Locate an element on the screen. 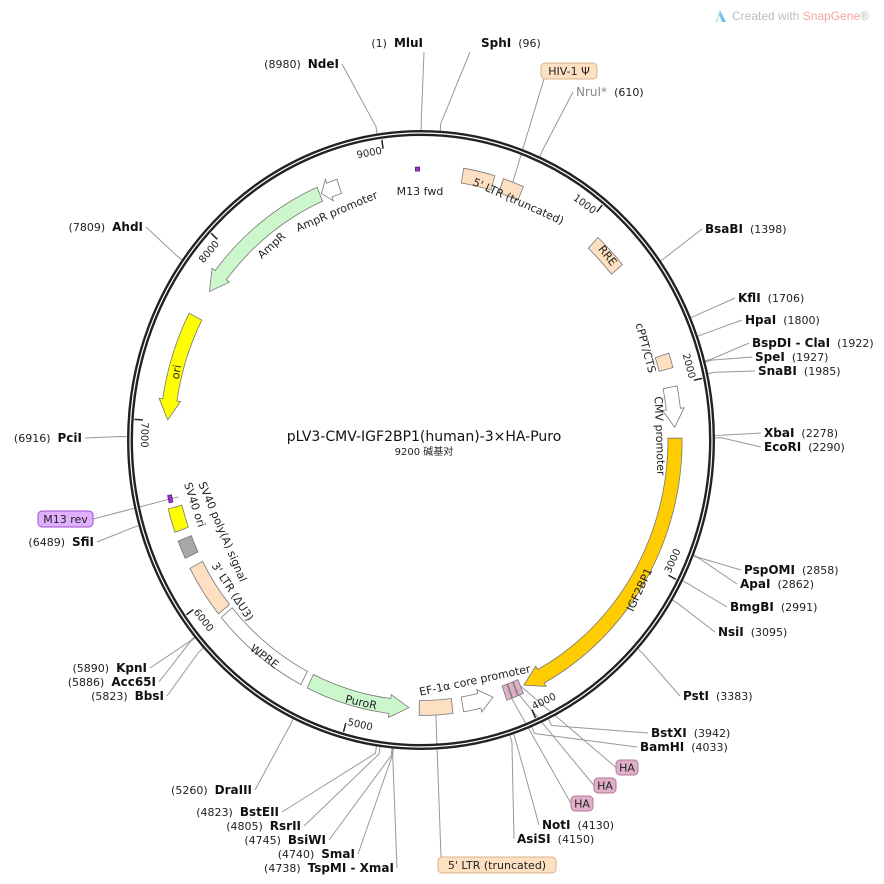  feature-ori is located at coordinates (180, 366).